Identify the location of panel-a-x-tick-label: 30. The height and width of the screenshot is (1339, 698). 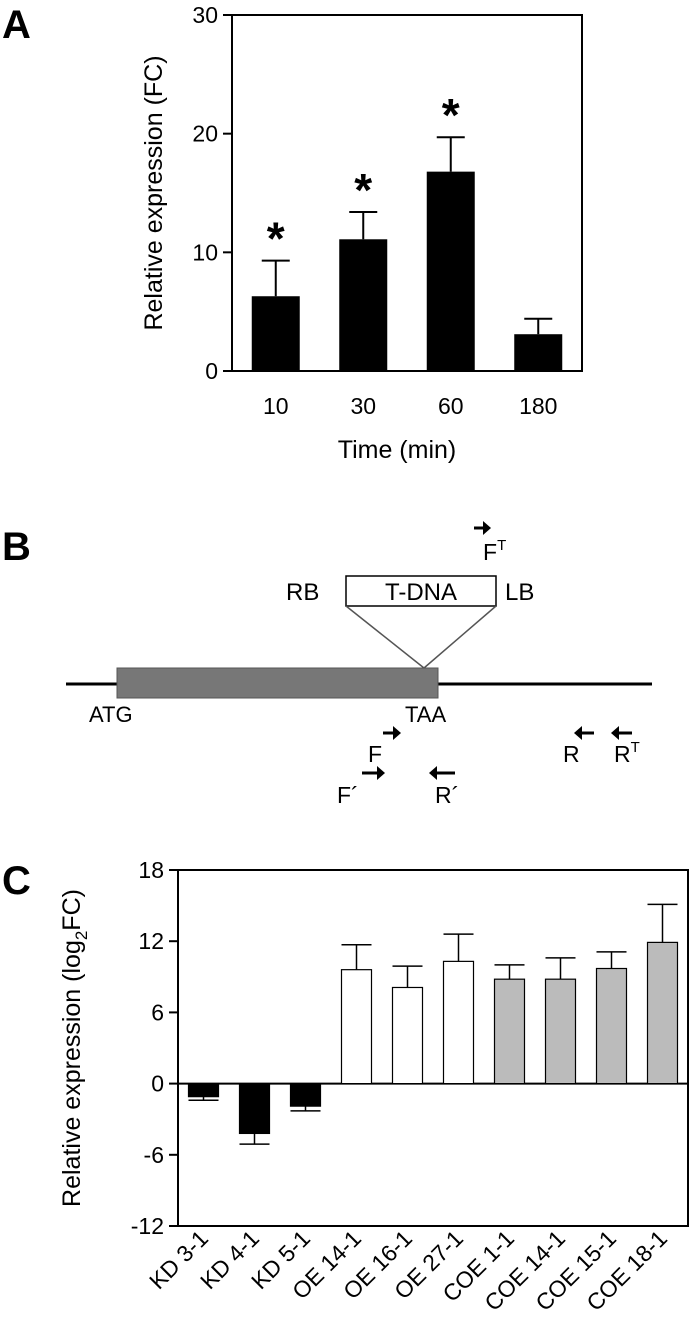
(363, 406).